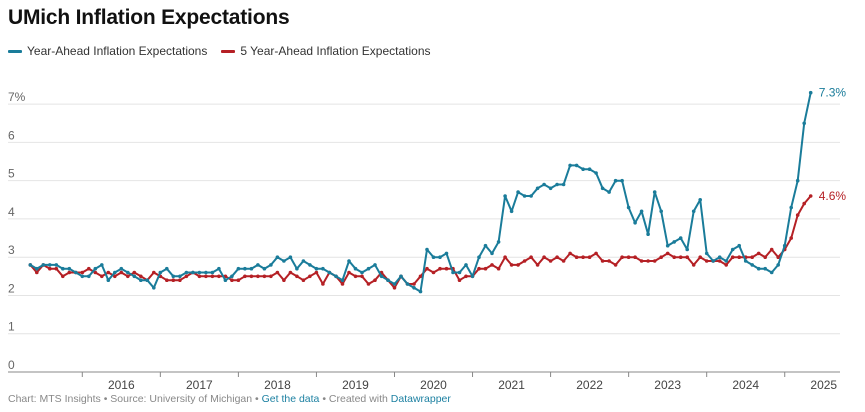 The height and width of the screenshot is (412, 865). Describe the element at coordinates (11, 135) in the screenshot. I see `y-tick-label: 6` at that location.